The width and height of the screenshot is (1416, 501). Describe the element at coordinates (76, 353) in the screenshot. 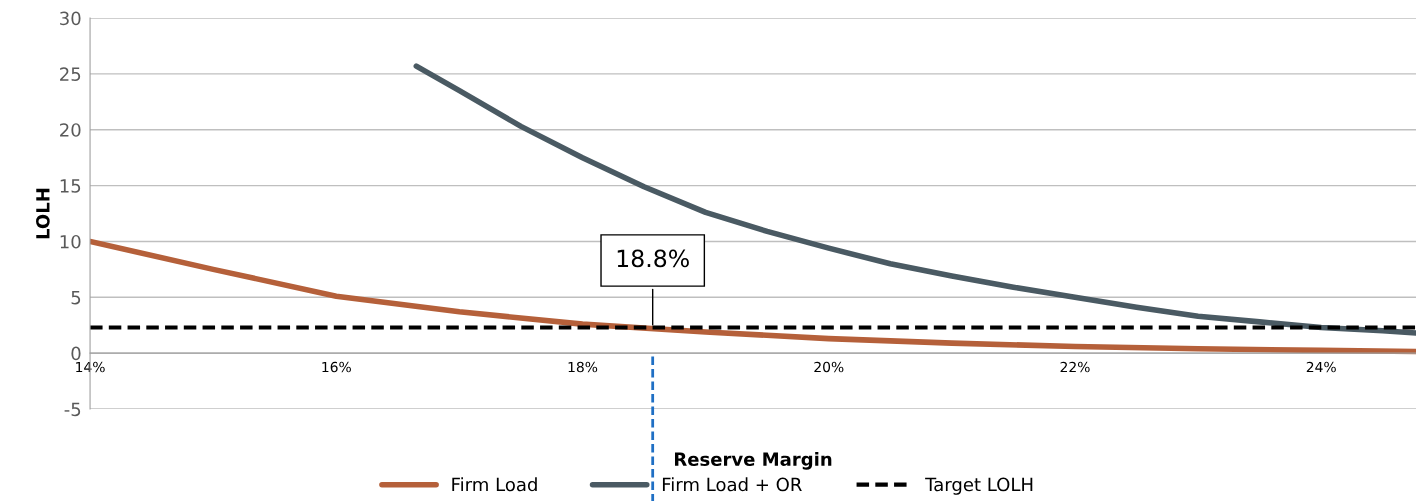

I see `y-tick-label: 0` at that location.